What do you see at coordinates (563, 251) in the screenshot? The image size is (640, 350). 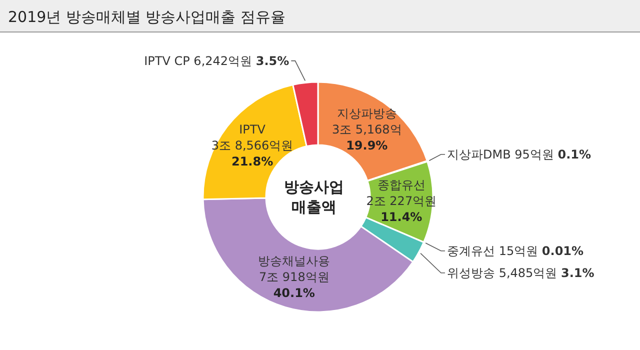 I see `data-label: 0.01%` at bounding box center [563, 251].